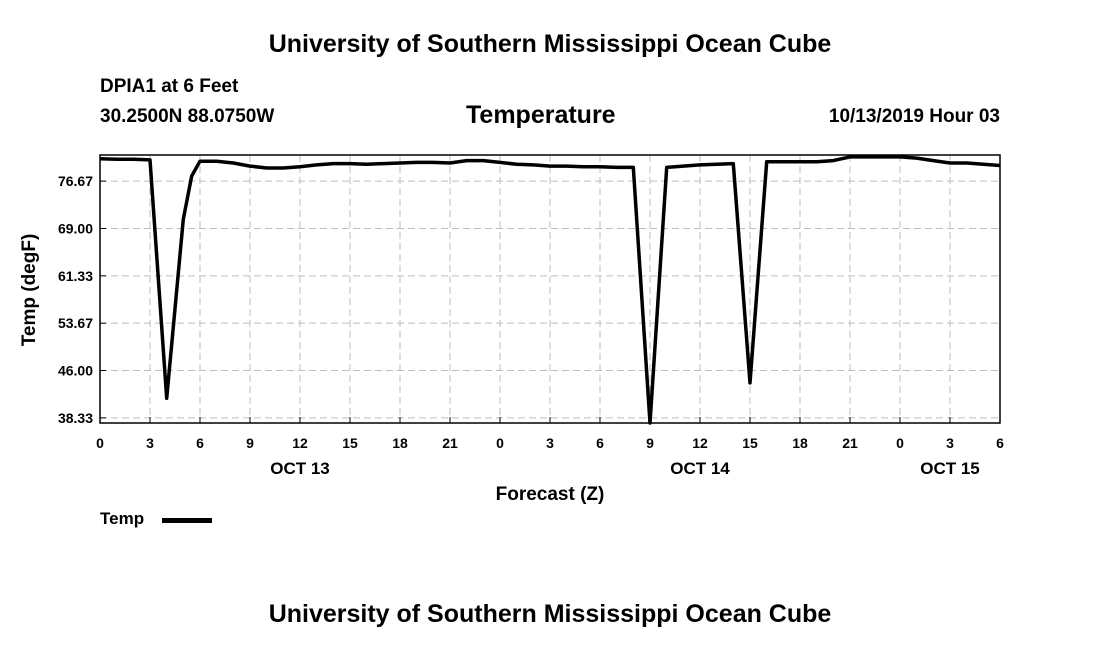  What do you see at coordinates (75, 323) in the screenshot?
I see `y-tick-label: 53.67` at bounding box center [75, 323].